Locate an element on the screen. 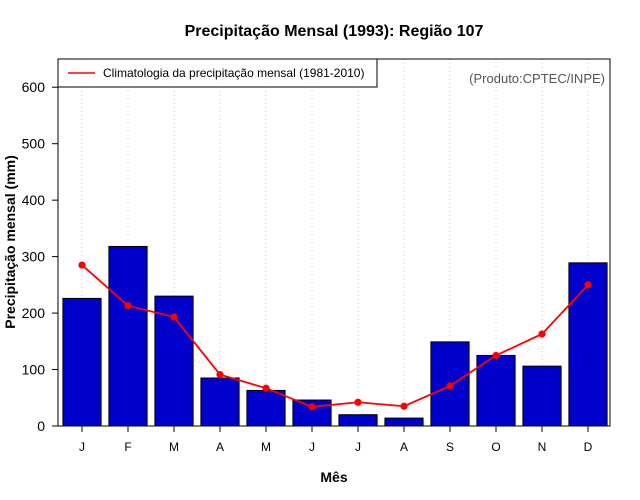  x-tick-label: F is located at coordinates (127, 447).